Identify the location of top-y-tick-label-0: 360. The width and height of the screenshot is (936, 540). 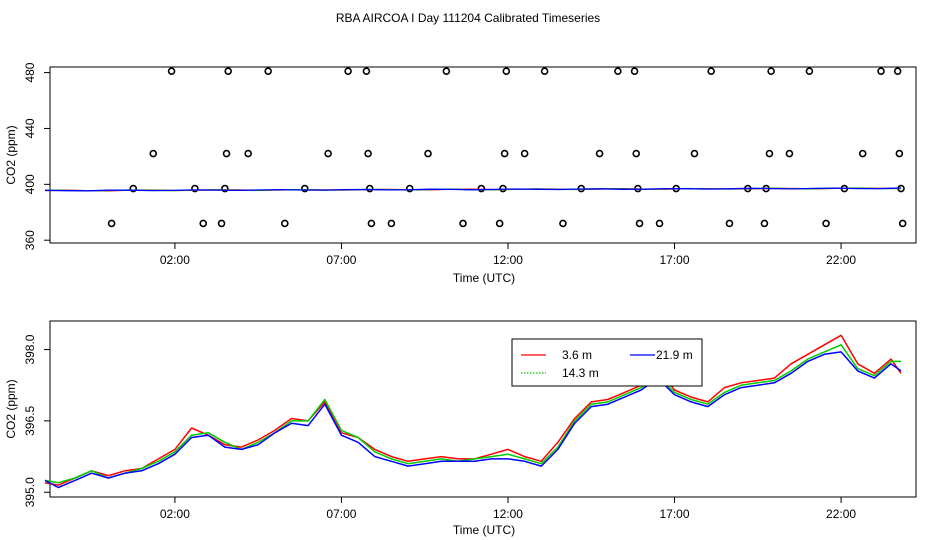
(30, 240).